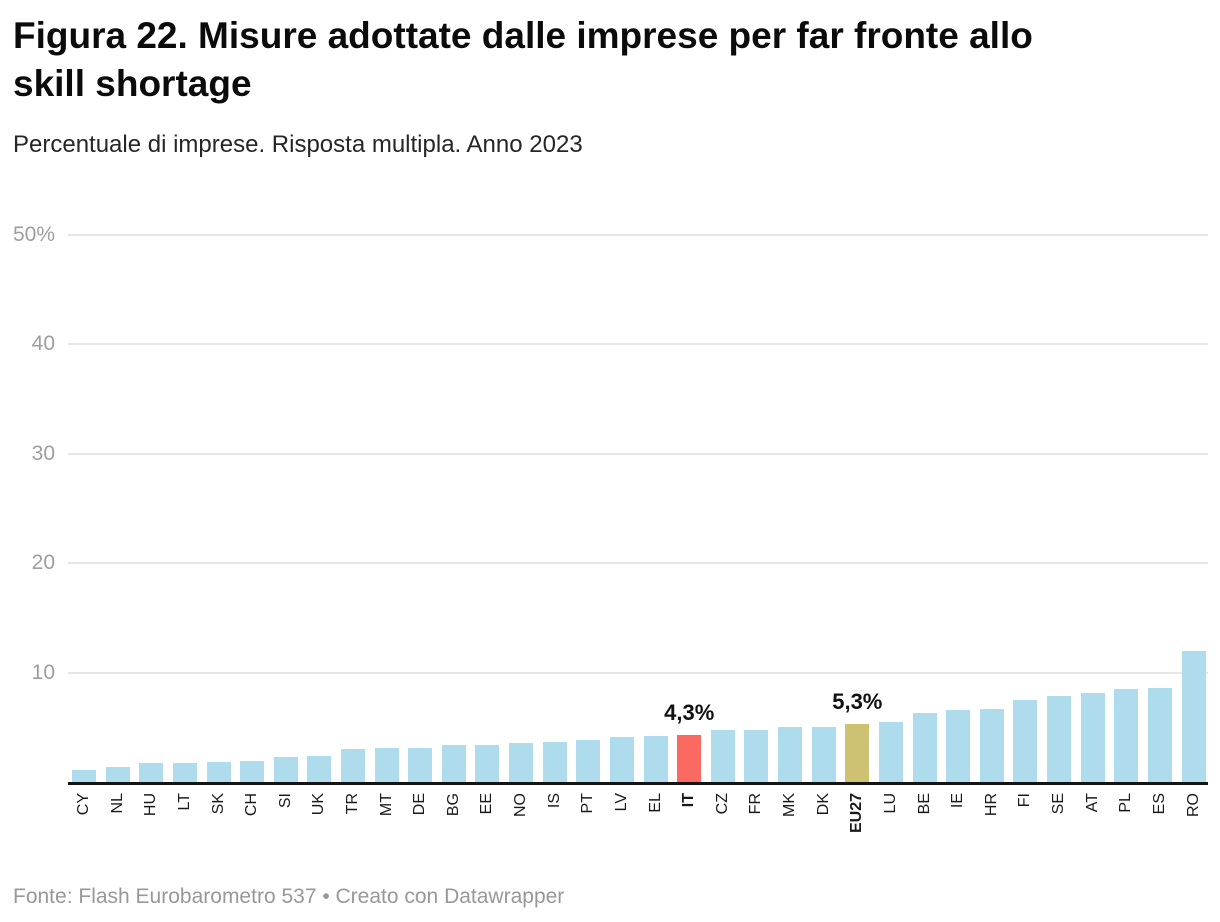 This screenshot has height=922, width=1220. Describe the element at coordinates (43, 453) in the screenshot. I see `y-tick-label-30: 30` at that location.